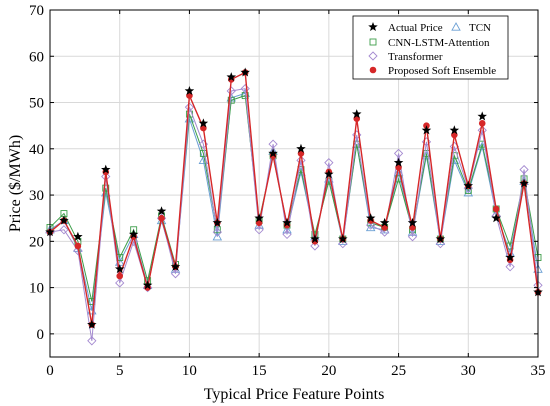 The image size is (550, 406). Describe the element at coordinates (50, 371) in the screenshot. I see `x-tick-label: 0` at that location.